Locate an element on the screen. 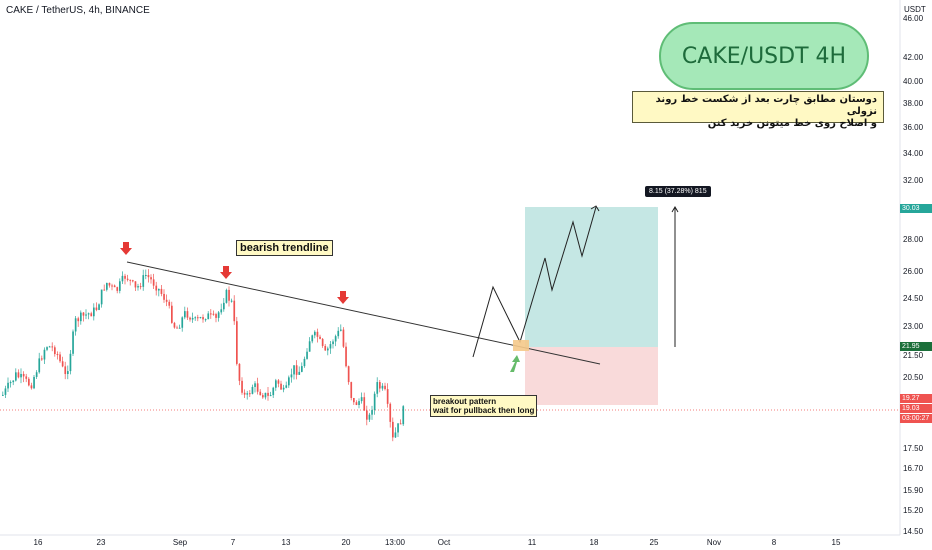 Image resolution: width=932 pixels, height=550 pixels. price-label: 21.95 is located at coordinates (916, 346).